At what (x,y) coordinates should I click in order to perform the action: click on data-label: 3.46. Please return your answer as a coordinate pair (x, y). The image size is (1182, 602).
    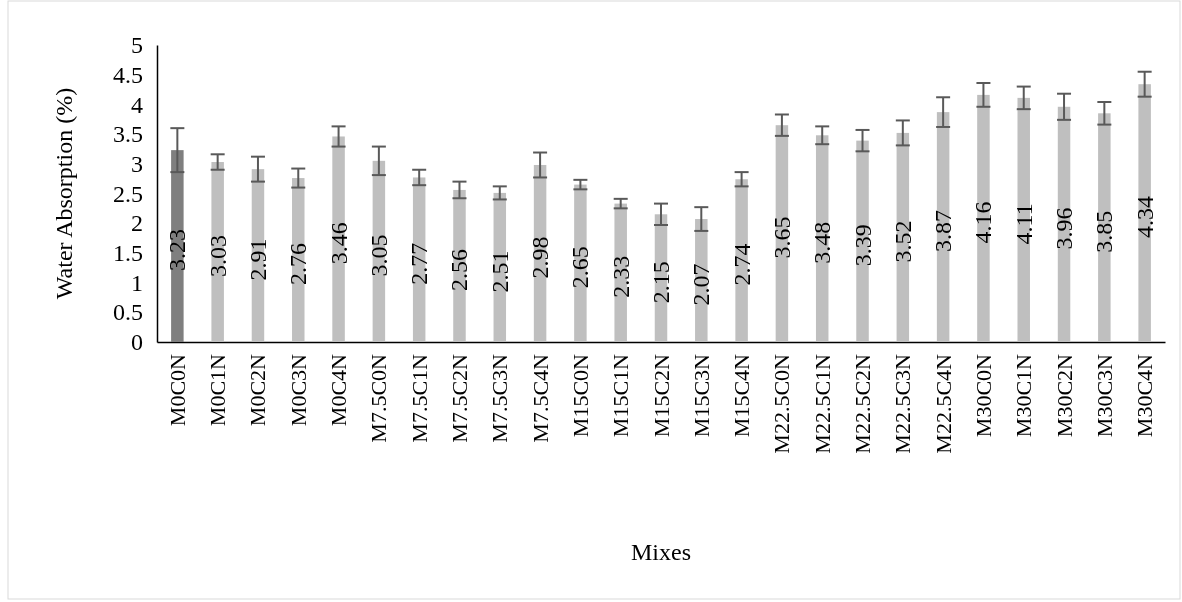
    Looking at the image, I should click on (338, 243).